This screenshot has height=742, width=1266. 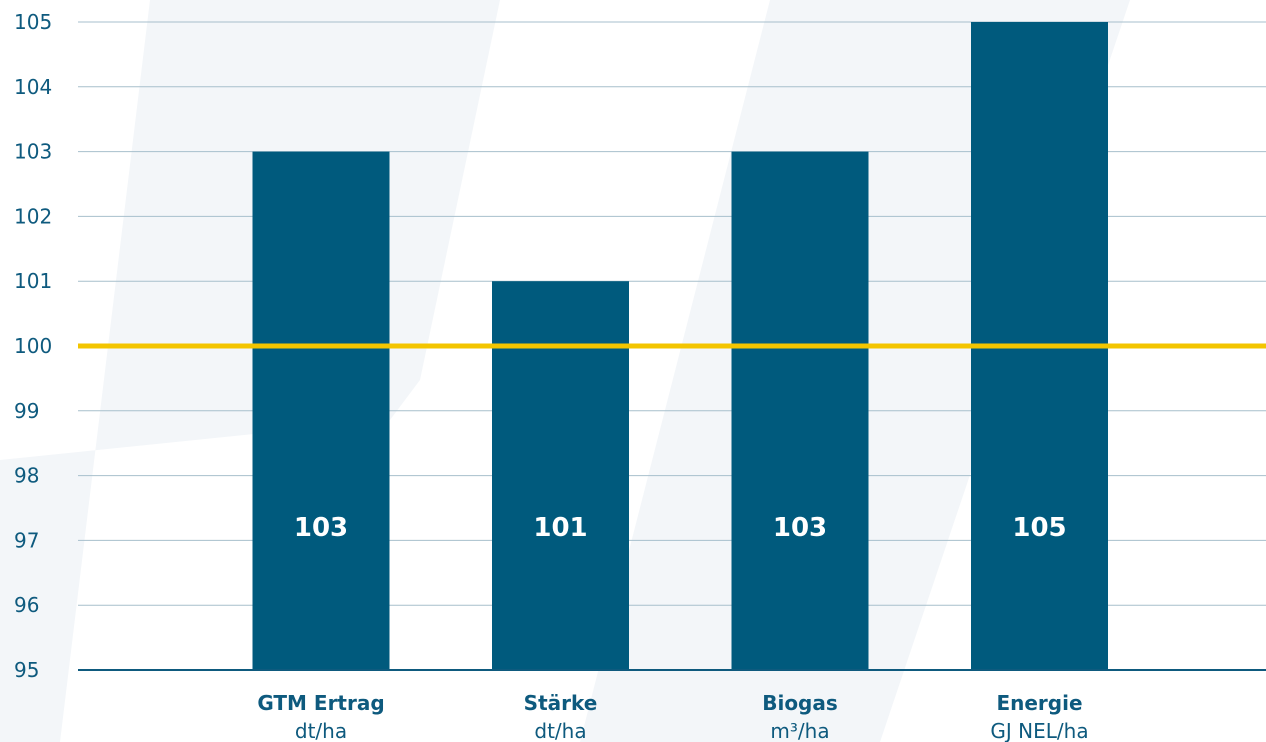 I want to click on y-tick-label: 95, so click(x=26, y=670).